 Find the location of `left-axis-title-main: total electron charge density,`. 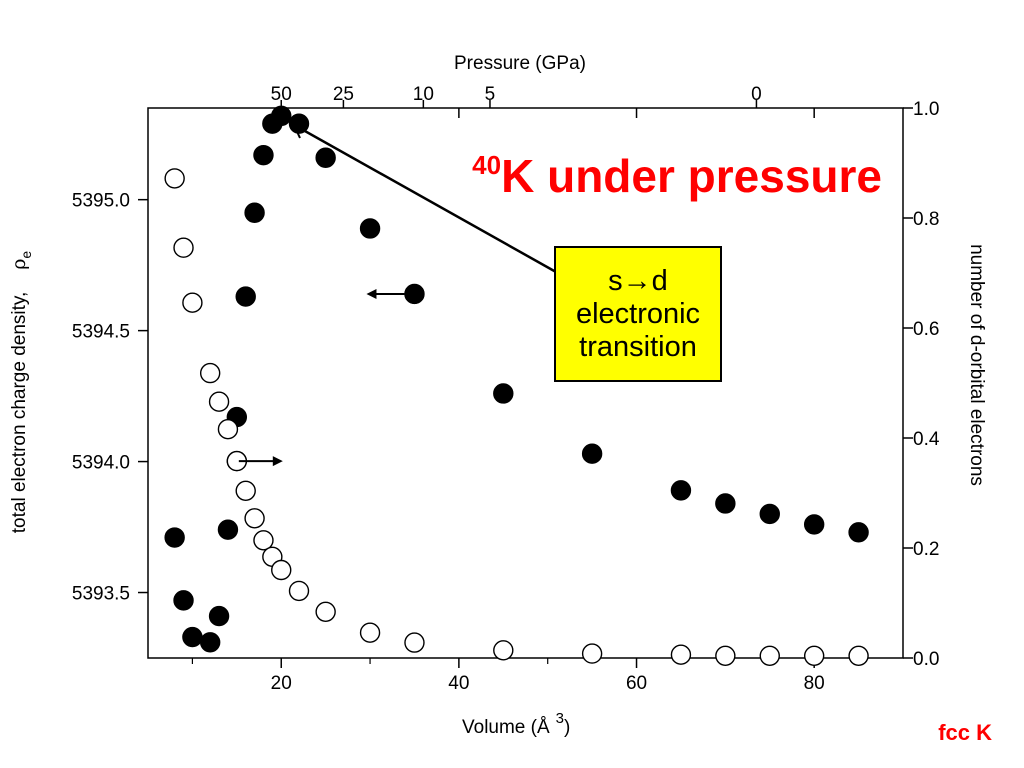

left-axis-title-main: total electron charge density, is located at coordinates (19, 413).